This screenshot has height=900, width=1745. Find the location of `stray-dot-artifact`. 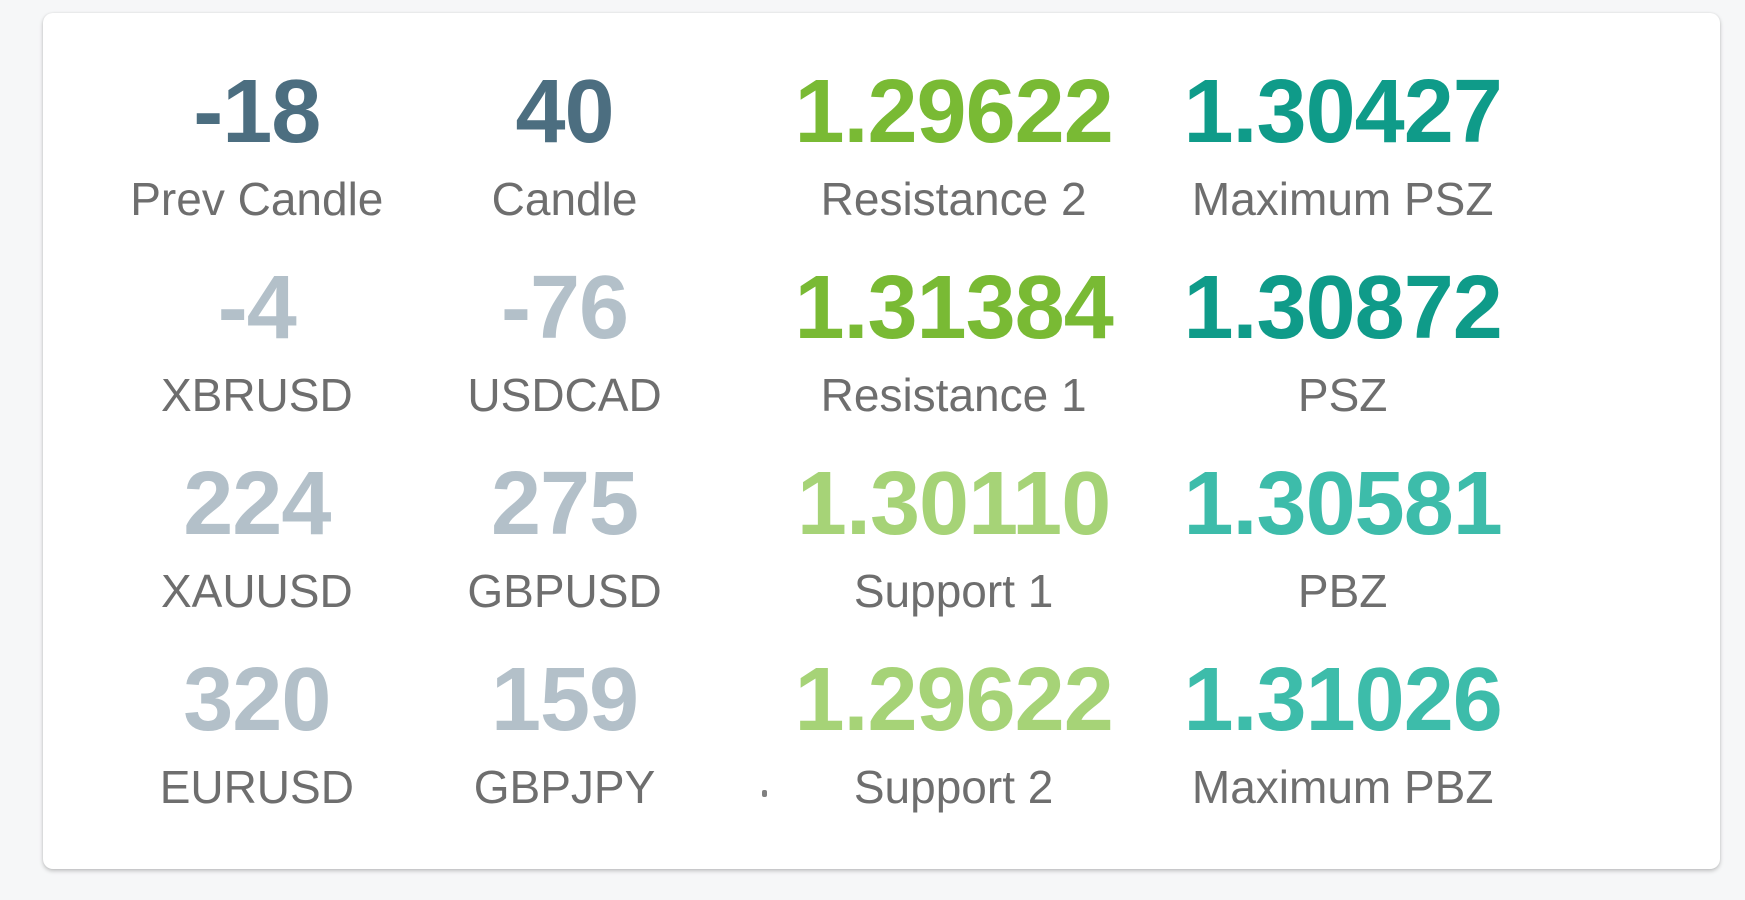

stray-dot-artifact is located at coordinates (764, 793).